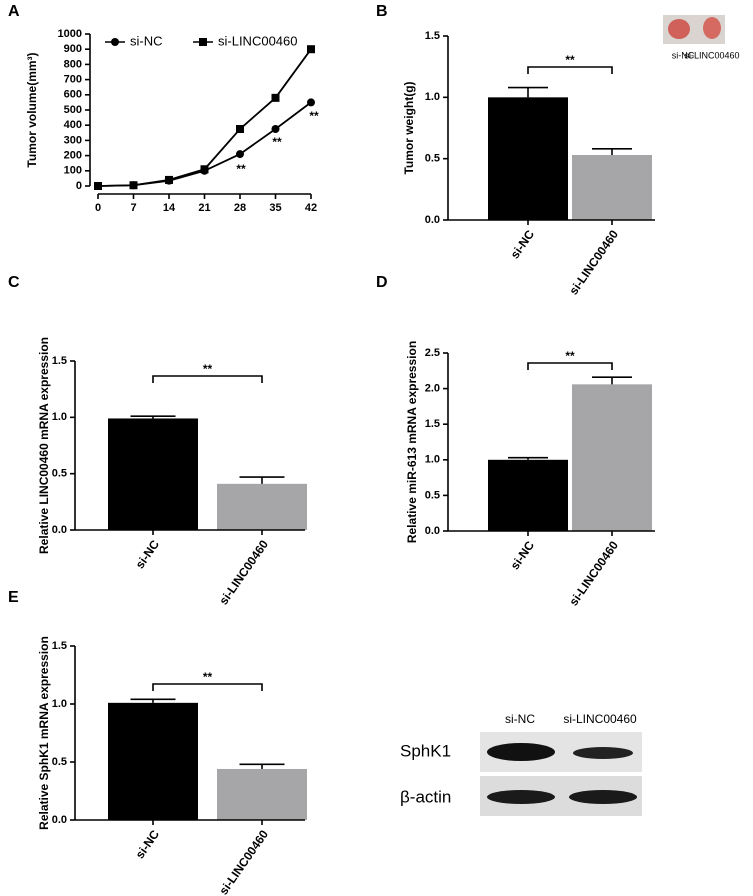 This screenshot has width=753, height=896. I want to click on y-axis-label: Tumor volume(mm³), so click(32, 109).